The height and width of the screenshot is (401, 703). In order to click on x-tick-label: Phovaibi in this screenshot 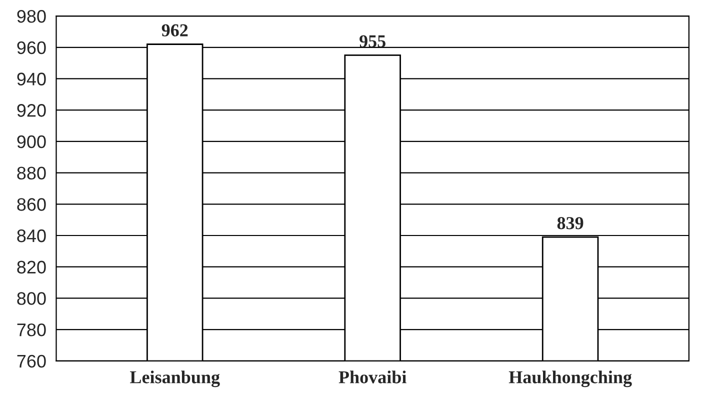, I will do `click(372, 377)`.